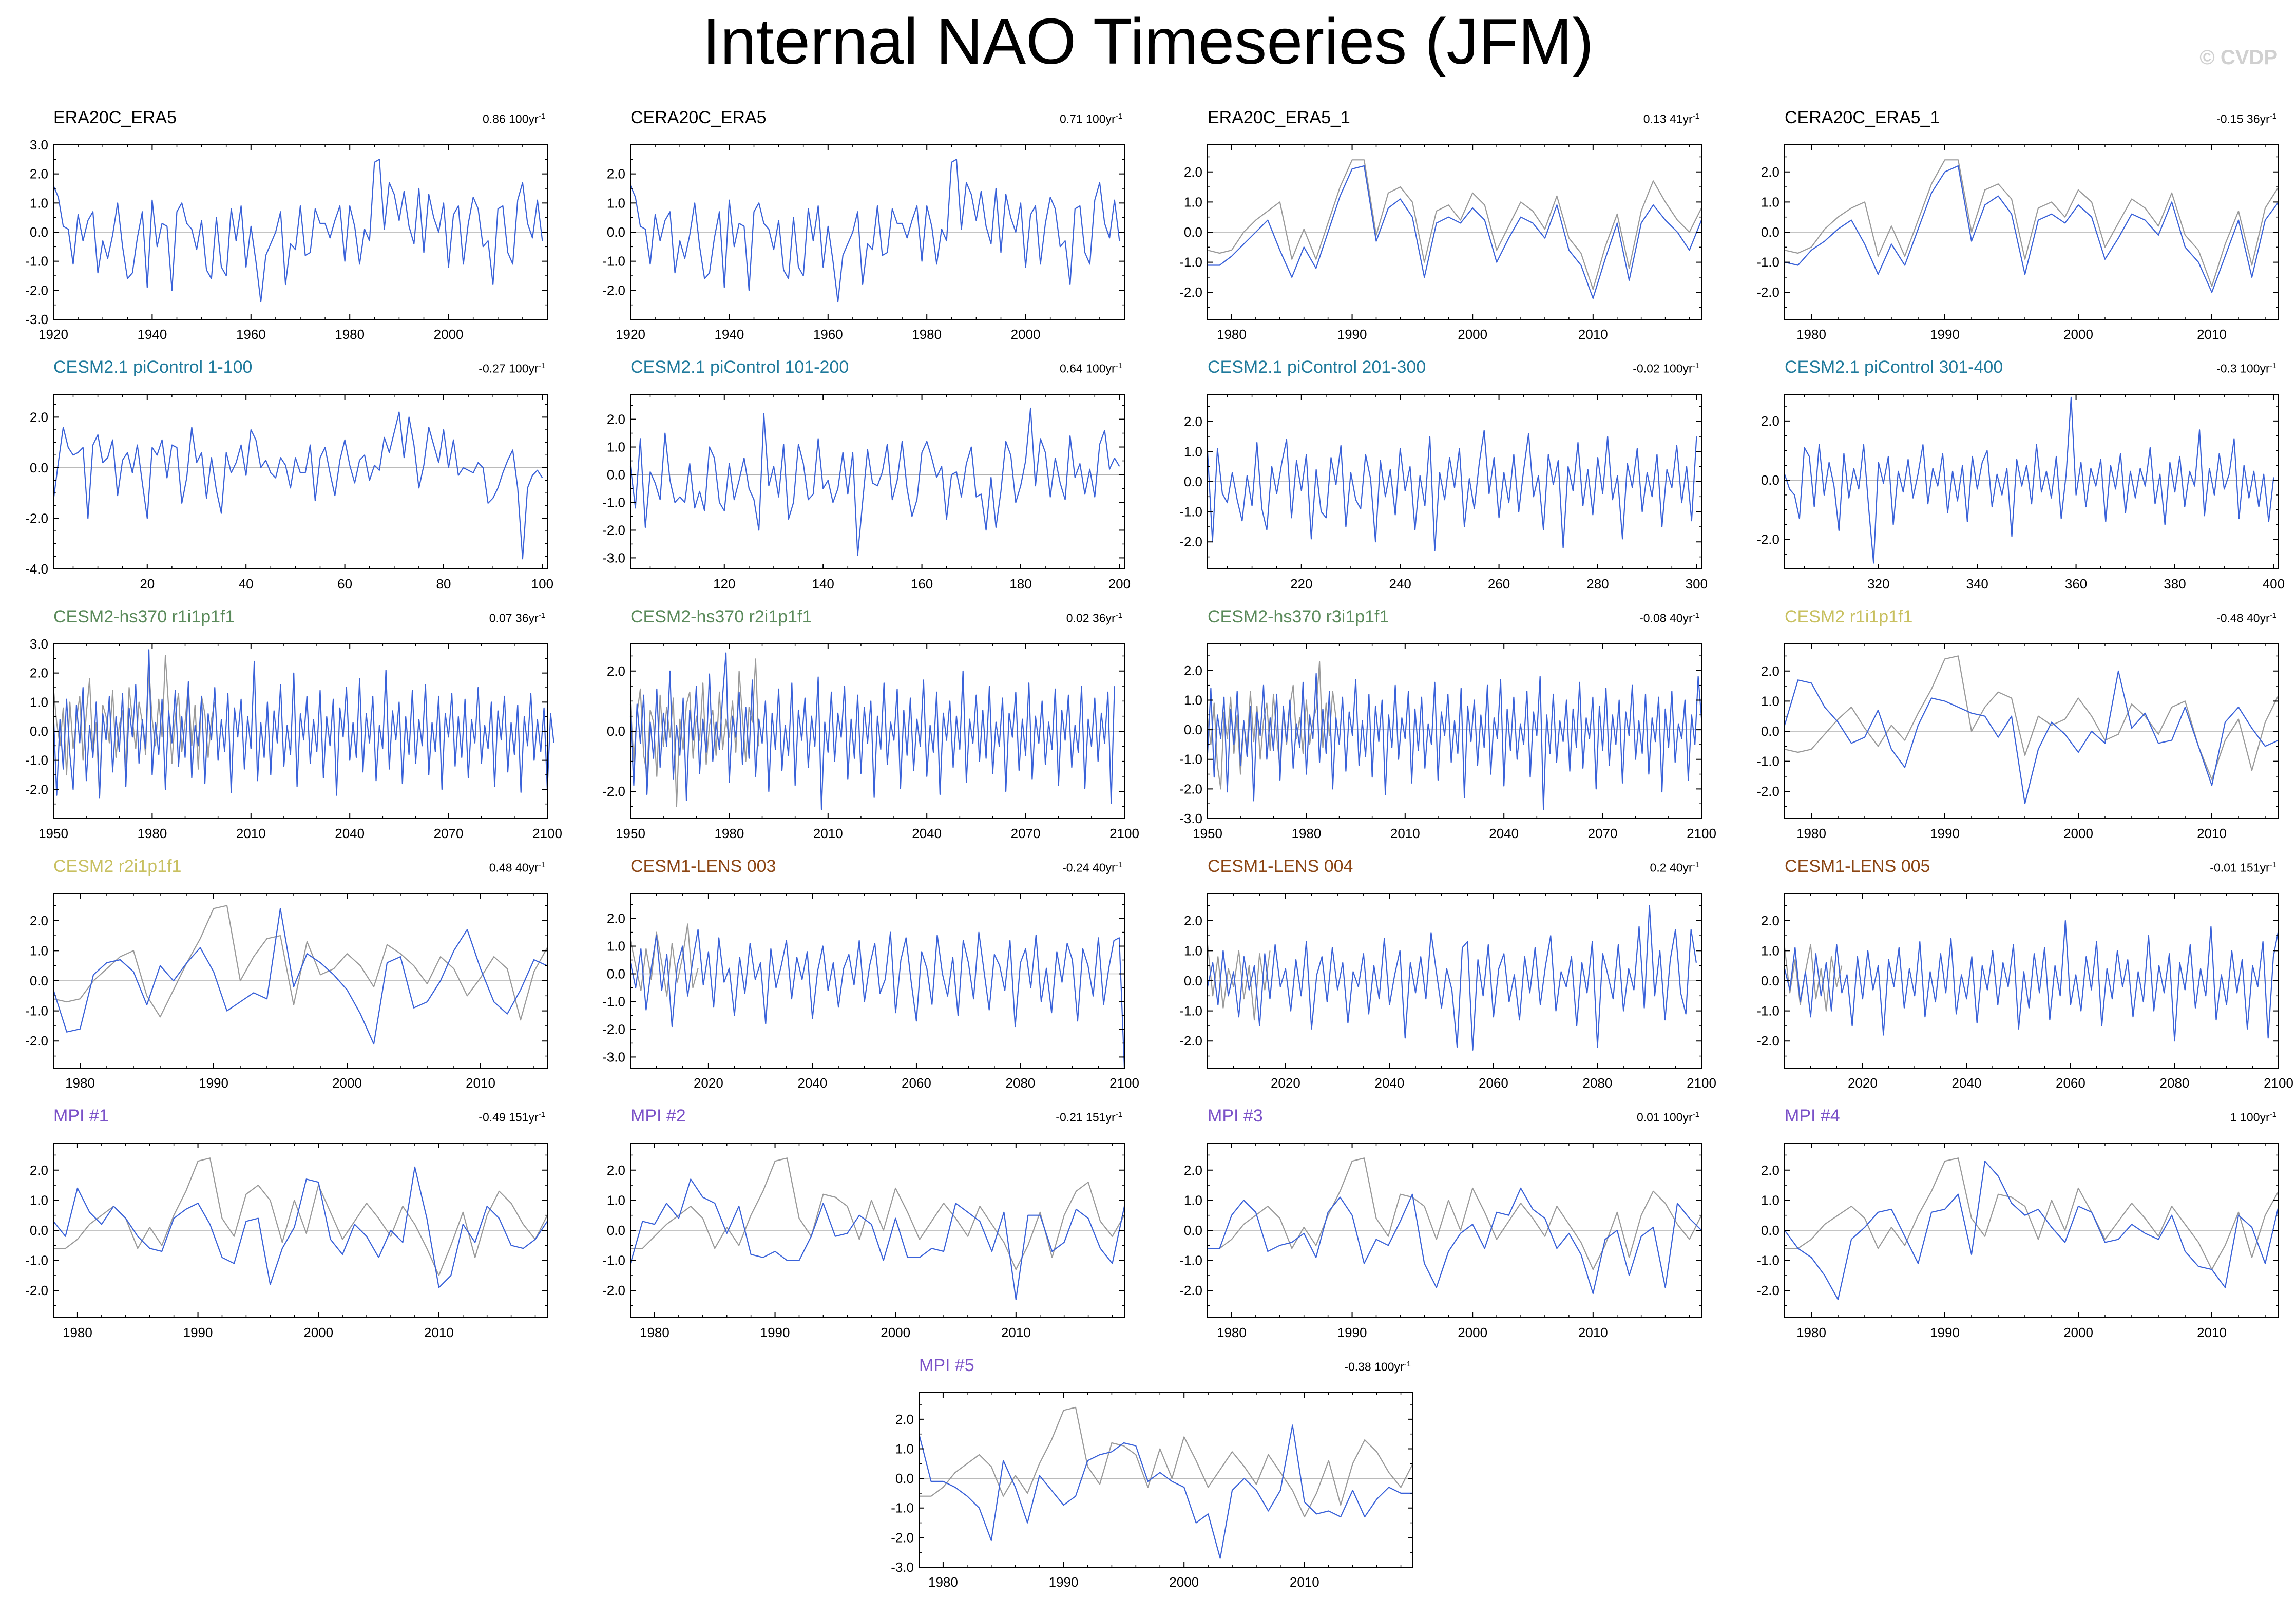  Describe the element at coordinates (512, 369) in the screenshot. I see `panel-trend-value: -0.27 100yr-1` at that location.